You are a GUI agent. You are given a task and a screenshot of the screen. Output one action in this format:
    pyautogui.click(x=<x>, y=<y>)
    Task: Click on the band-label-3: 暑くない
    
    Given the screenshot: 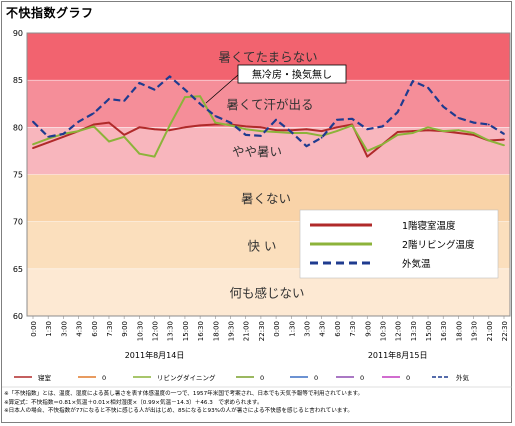 What is the action you would take?
    pyautogui.click(x=266, y=198)
    